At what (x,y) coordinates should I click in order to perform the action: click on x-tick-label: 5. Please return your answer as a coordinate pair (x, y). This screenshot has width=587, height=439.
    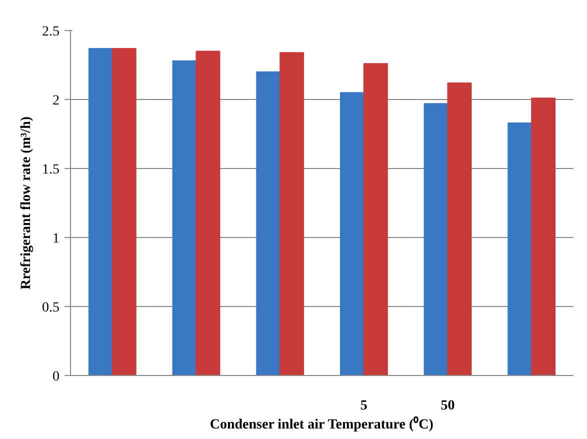
    Looking at the image, I should click on (364, 406).